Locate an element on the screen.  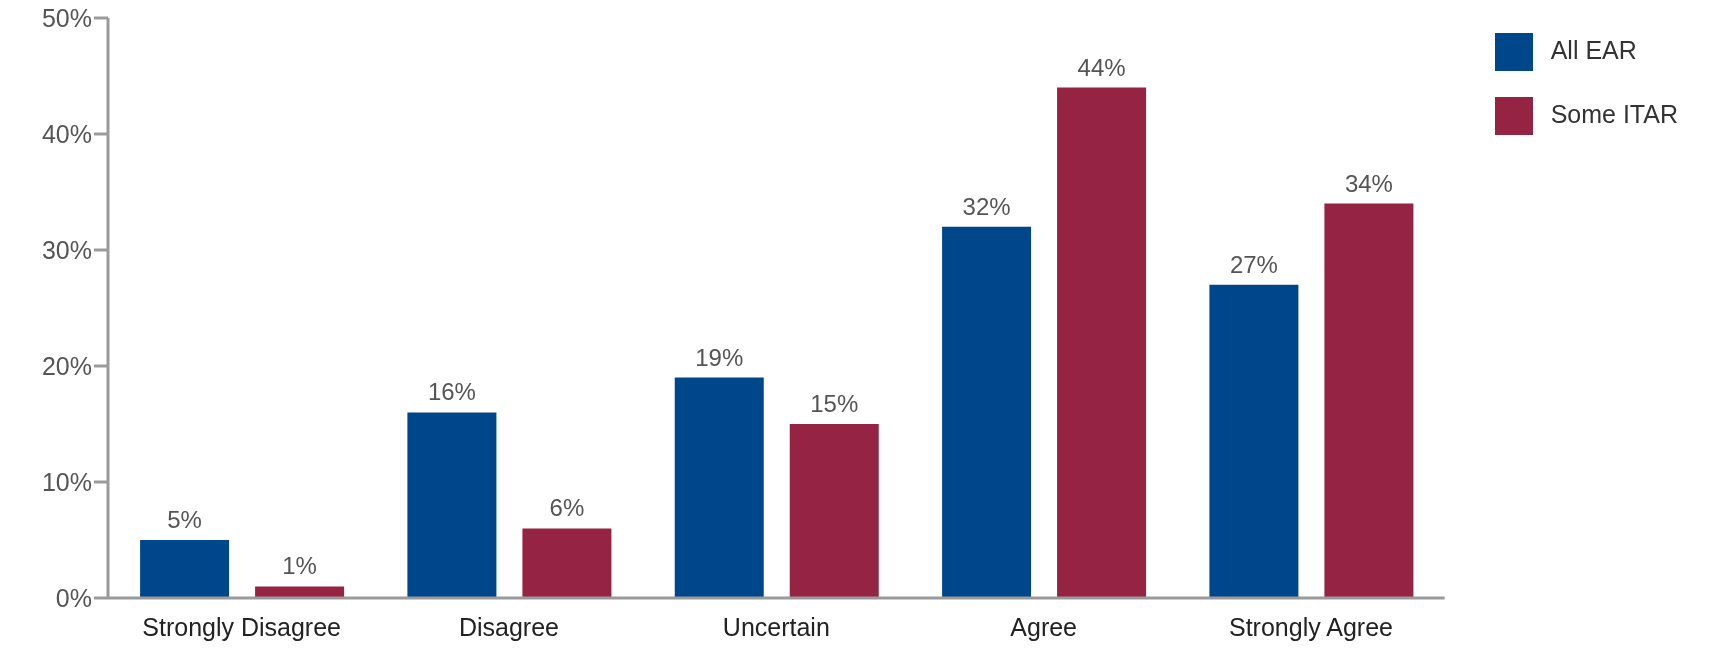
x-tick-label: Uncertain is located at coordinates (776, 626).